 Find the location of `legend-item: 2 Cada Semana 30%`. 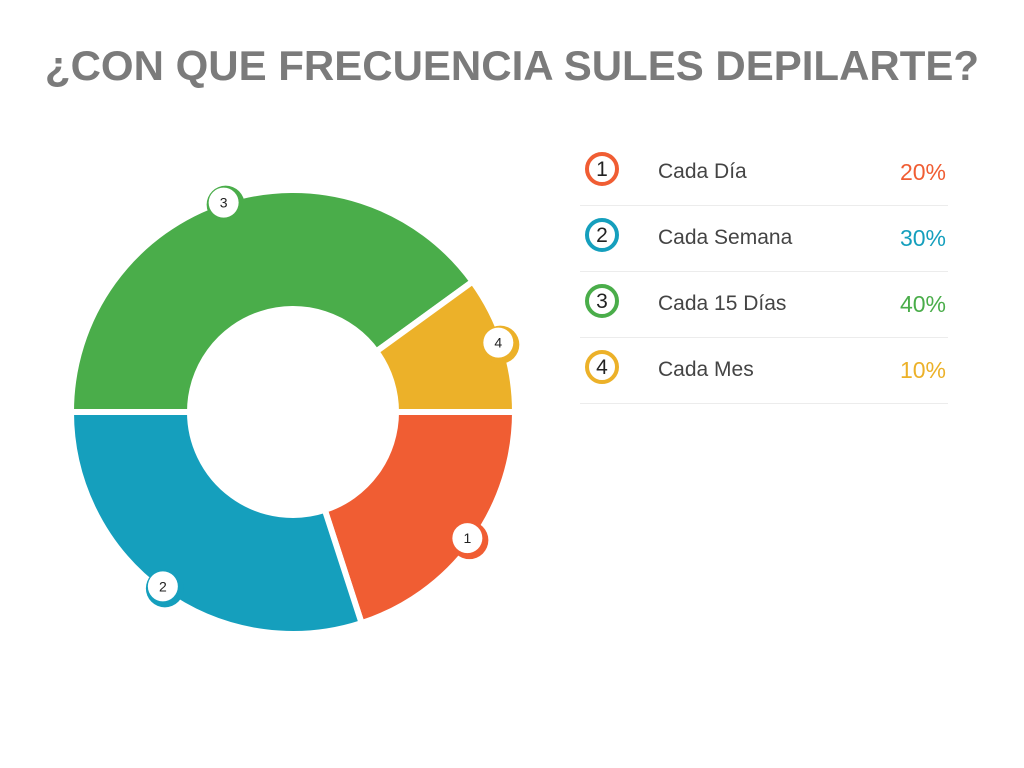

legend-item: 2 Cada Semana 30% is located at coordinates (764, 239).